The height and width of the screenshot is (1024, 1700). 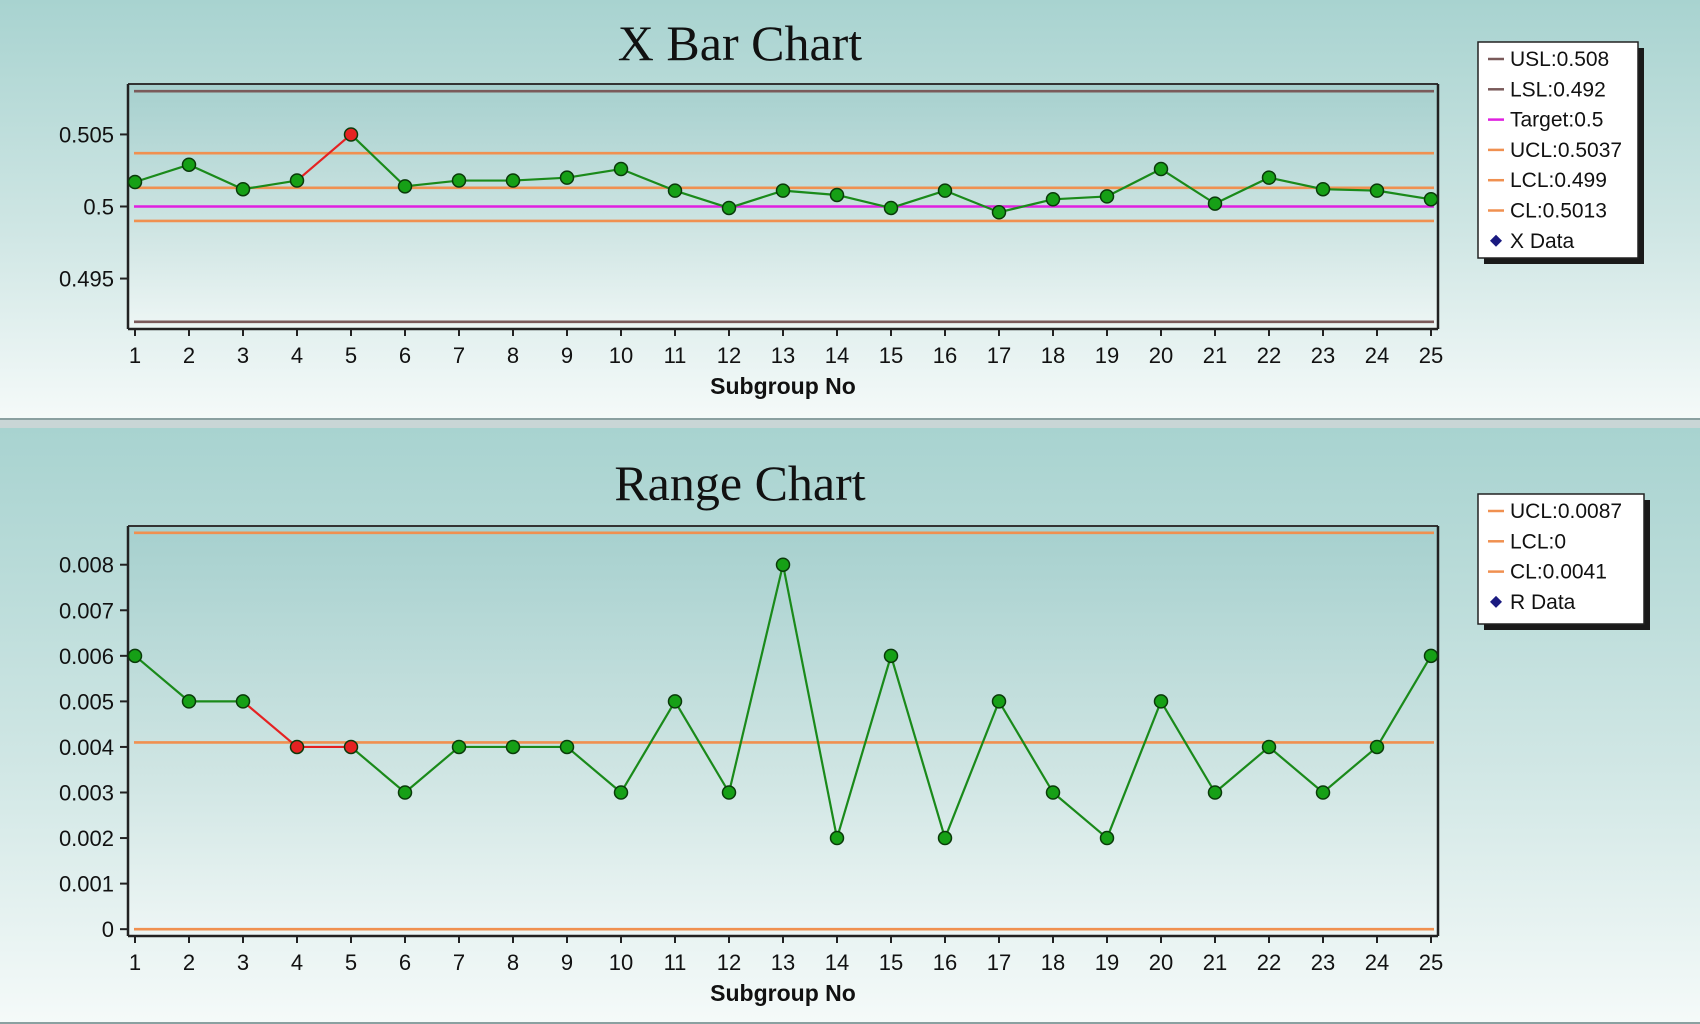 I want to click on legend-entry: LSL:0.492, so click(x=1558, y=89).